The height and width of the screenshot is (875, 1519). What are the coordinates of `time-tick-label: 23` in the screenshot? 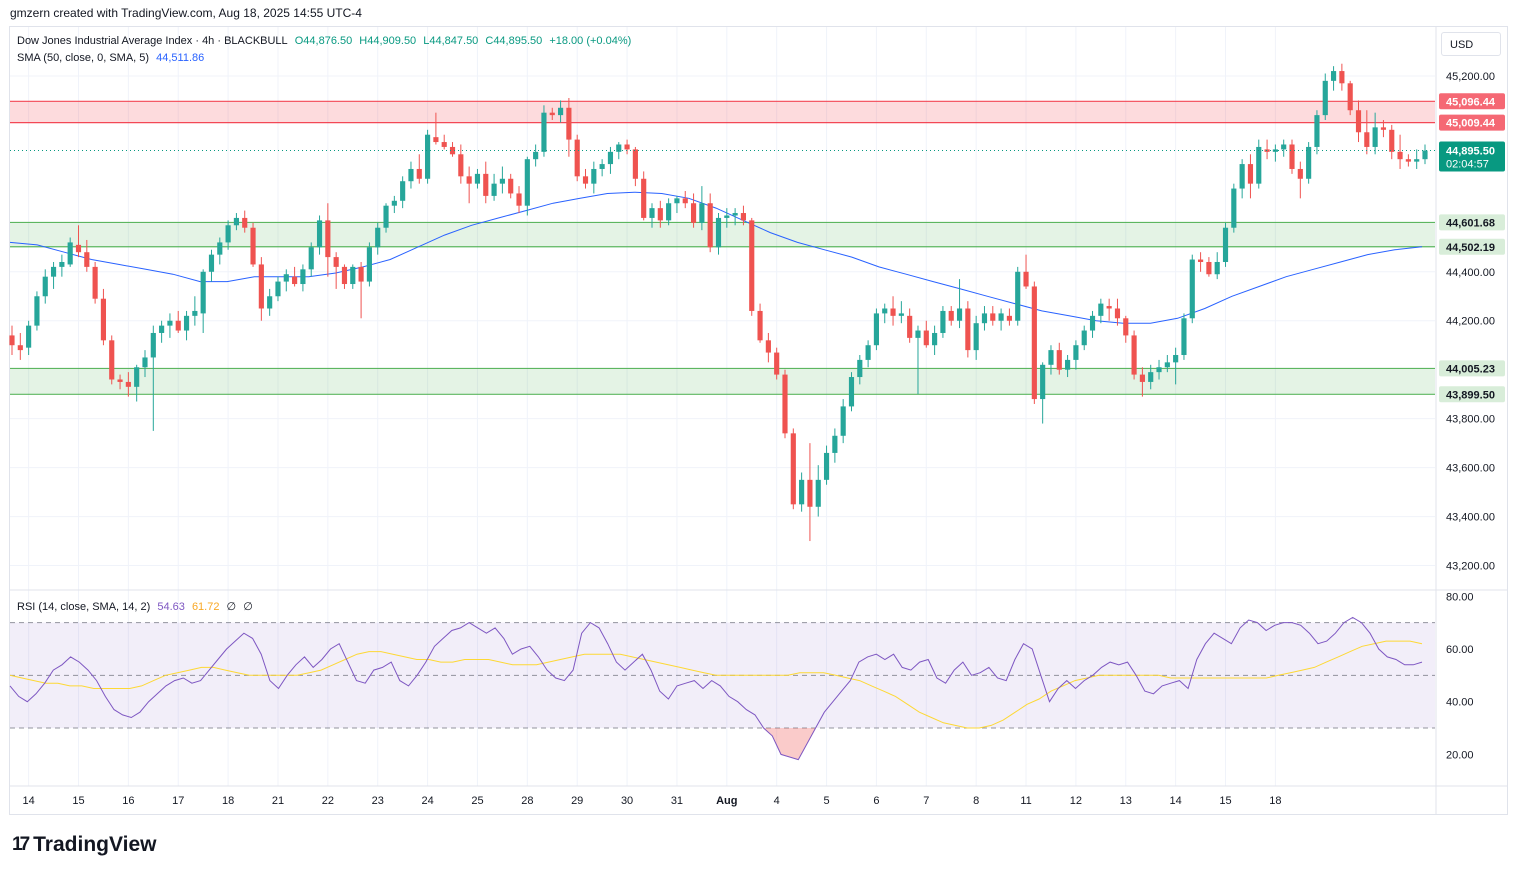 It's located at (378, 801).